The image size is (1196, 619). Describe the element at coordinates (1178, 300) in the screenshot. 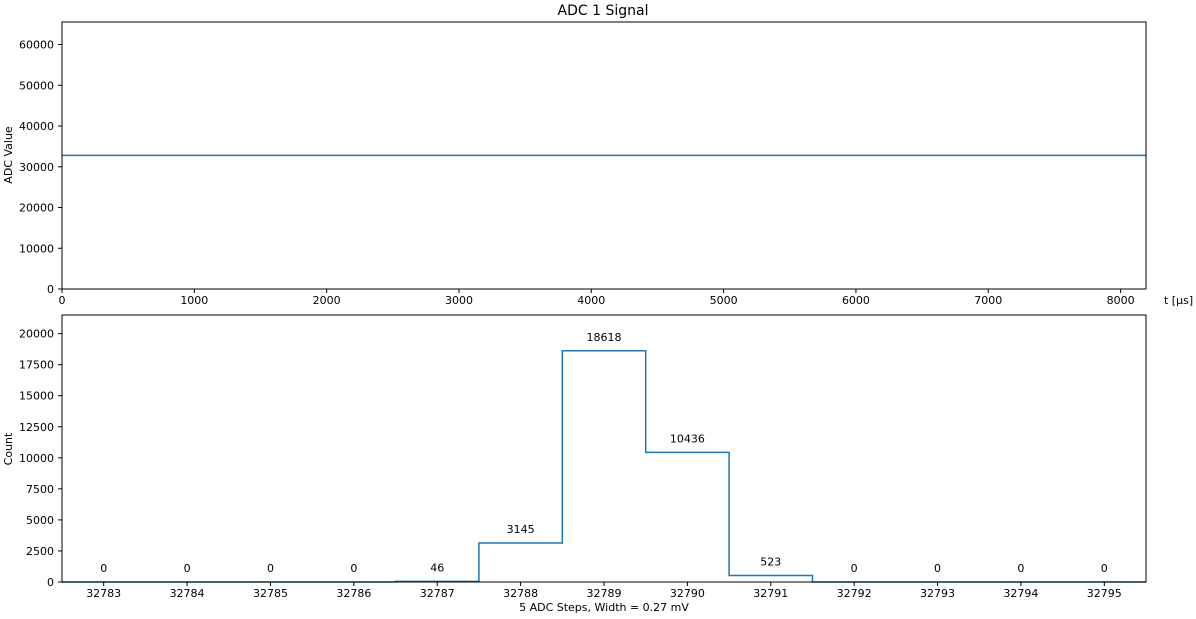

I see `signal-x-axis-label: t [μs]` at that location.